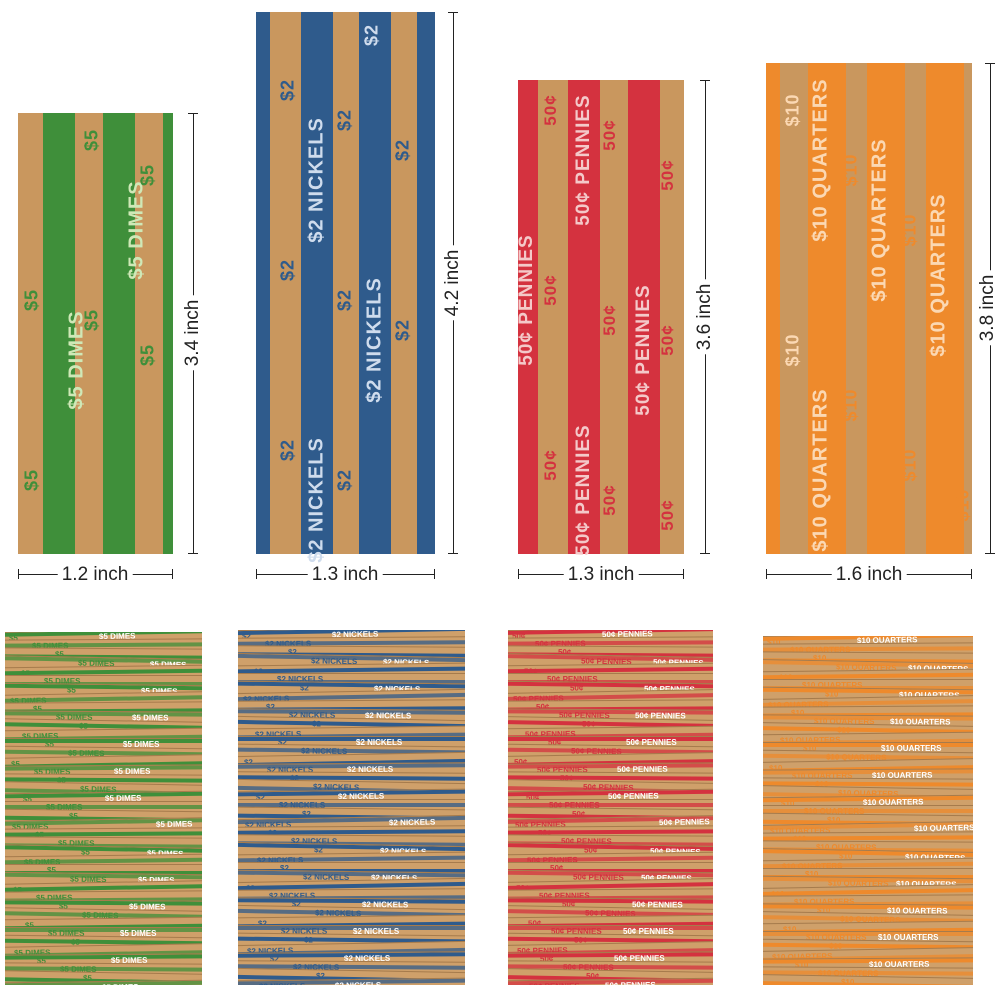 The image size is (1000, 1000). I want to click on wrapper-label: $10 QUARTERS, so click(820, 470).